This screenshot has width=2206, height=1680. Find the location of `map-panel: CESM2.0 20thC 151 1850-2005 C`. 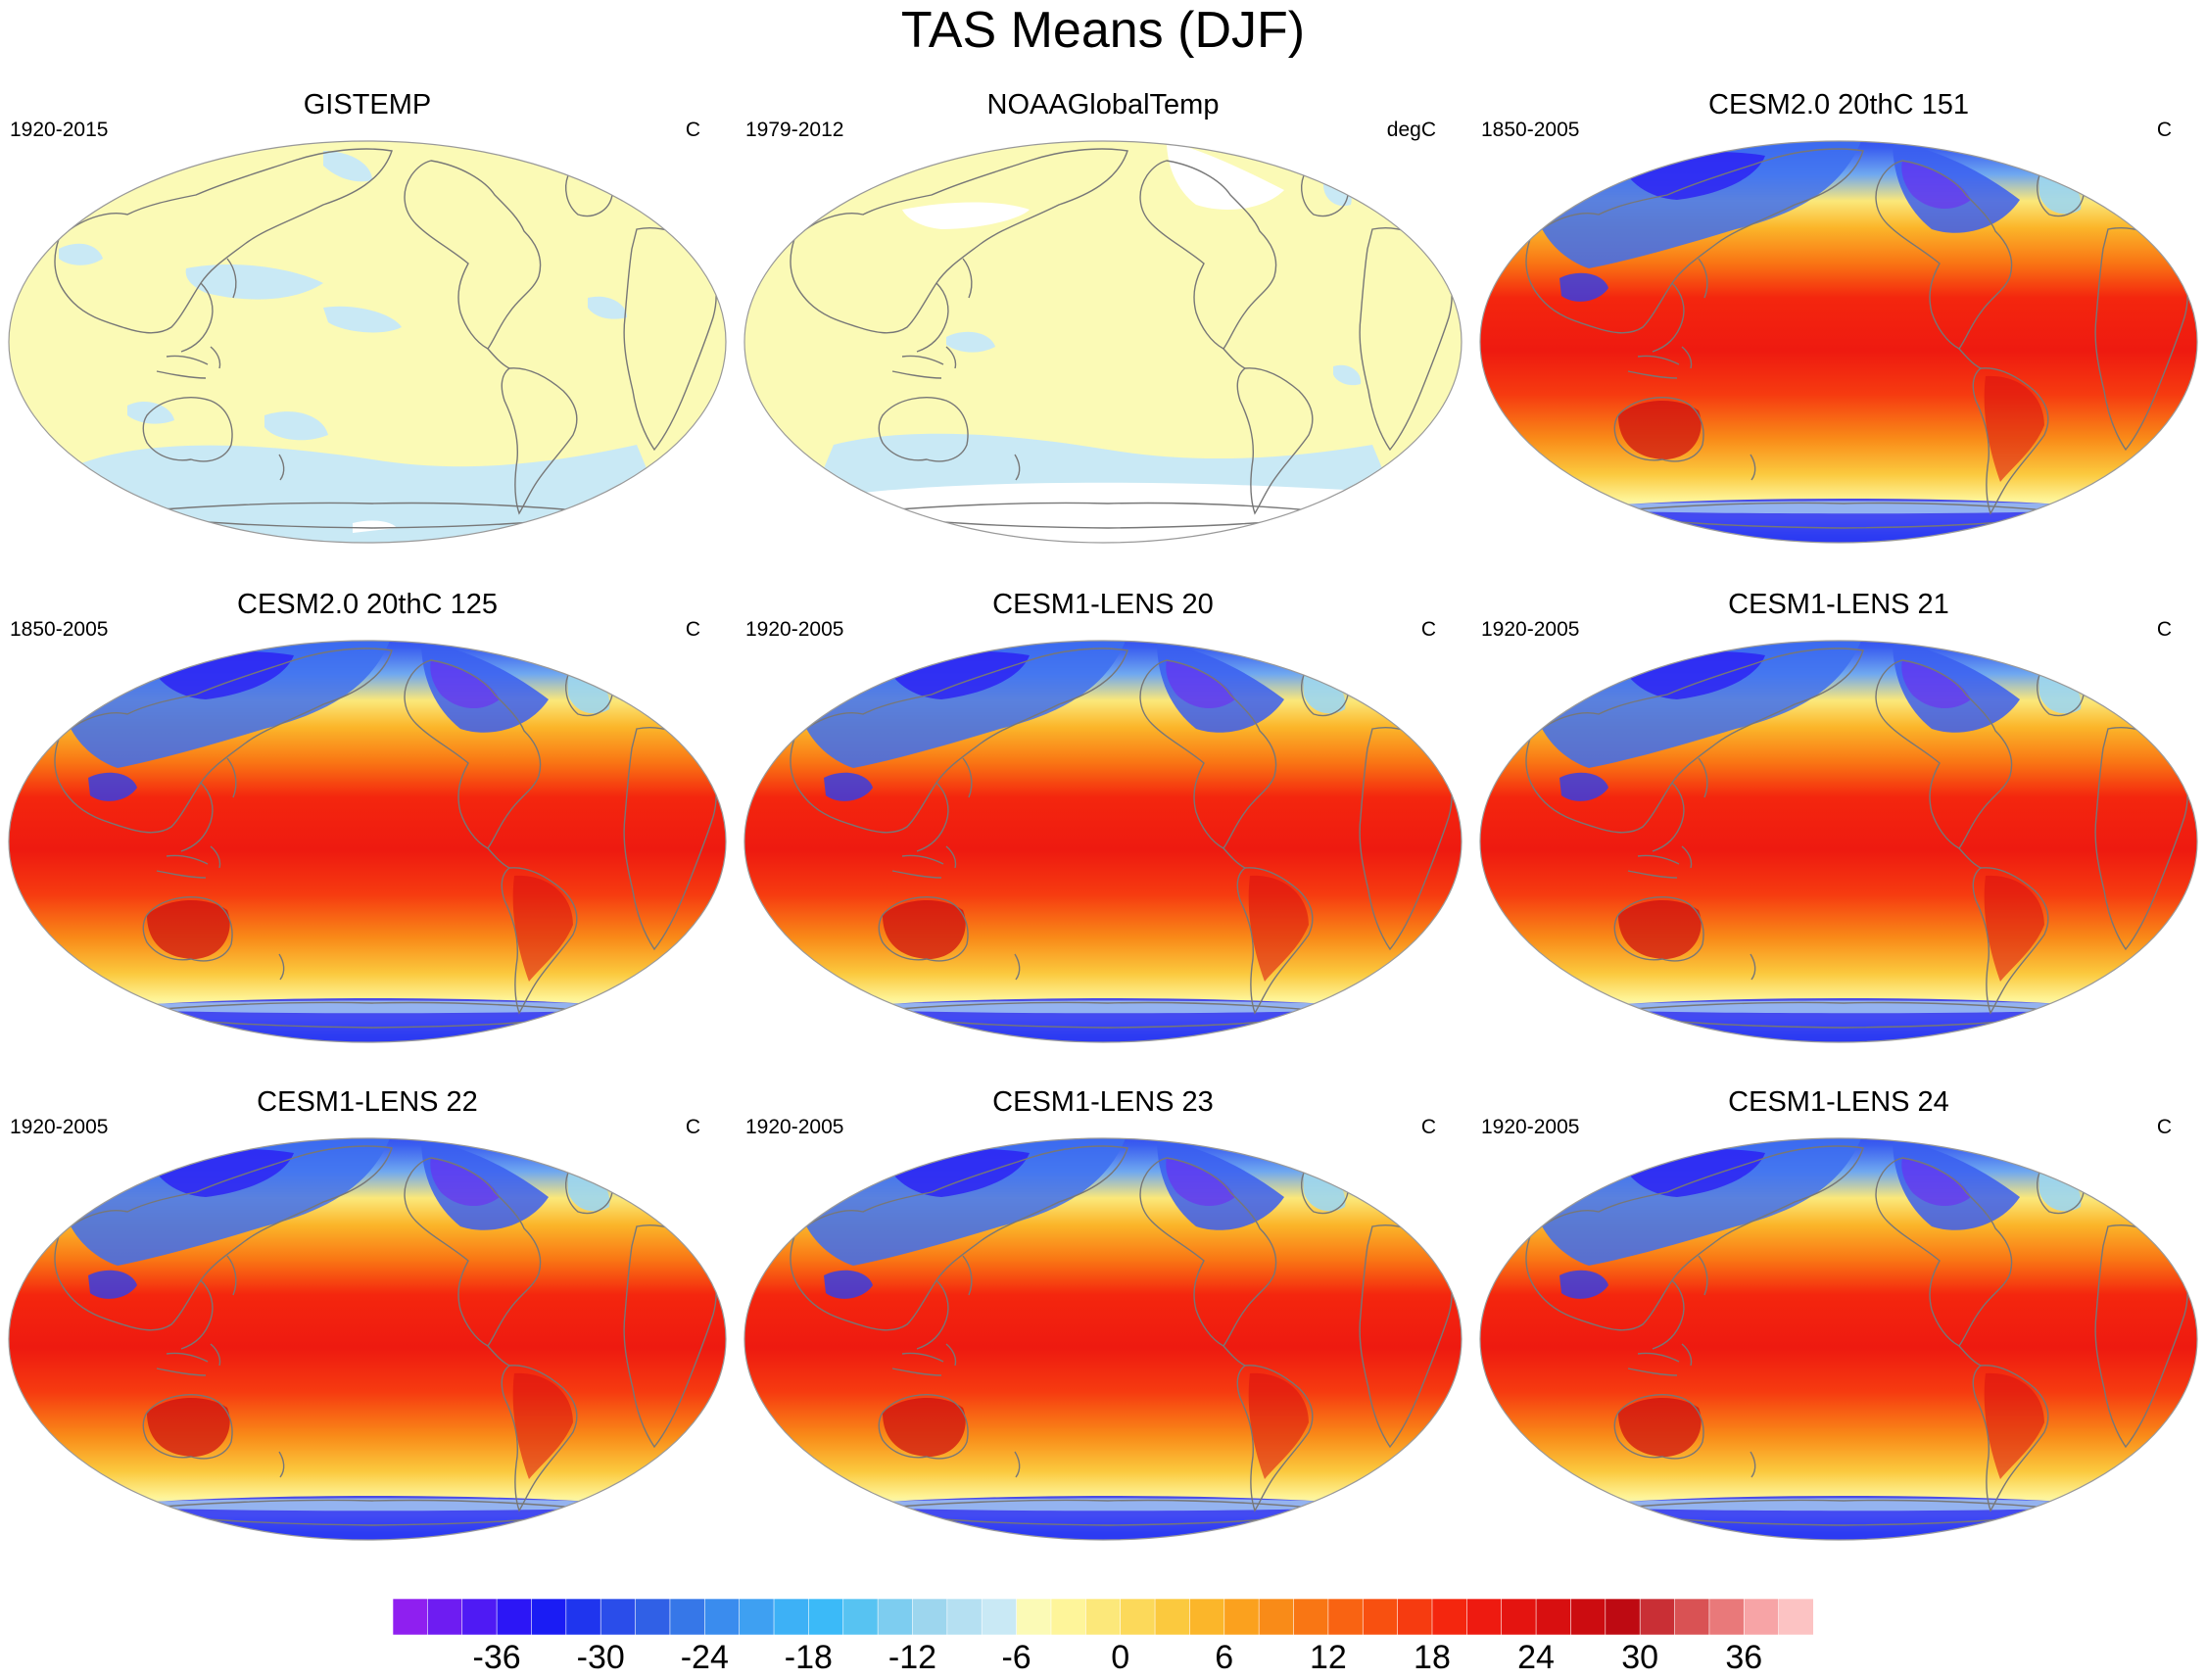

map-panel: CESM2.0 20thC 151 1850-2005 C is located at coordinates (1838, 323).